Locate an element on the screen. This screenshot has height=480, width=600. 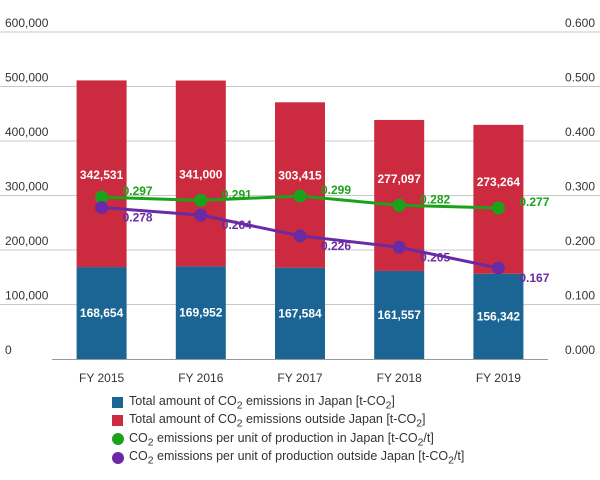
legend-swatch-japan-per-unit is located at coordinates (118, 439).